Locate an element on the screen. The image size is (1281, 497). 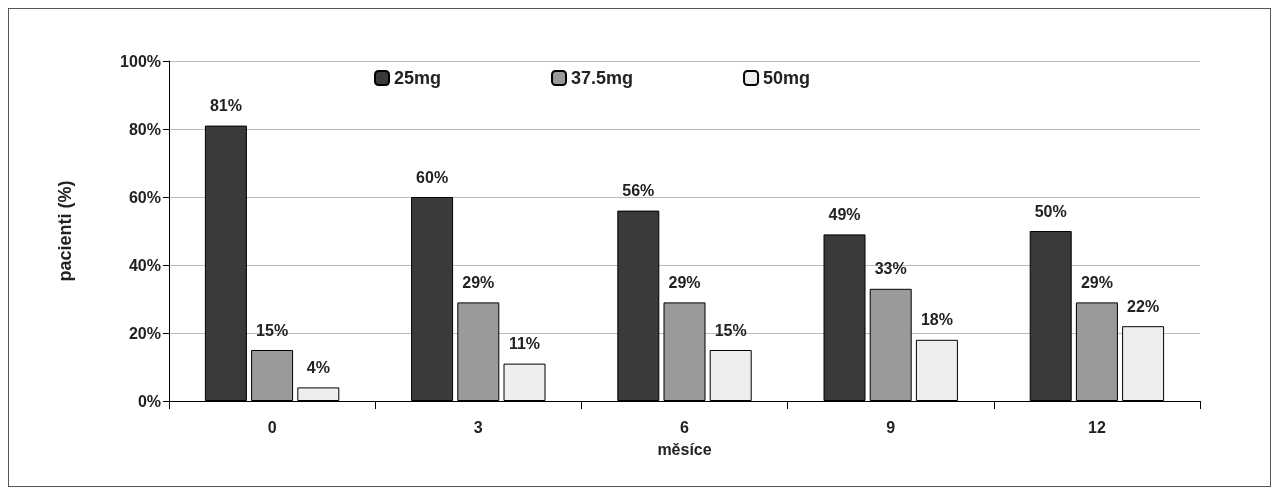
data-label: 50% is located at coordinates (1050, 211).